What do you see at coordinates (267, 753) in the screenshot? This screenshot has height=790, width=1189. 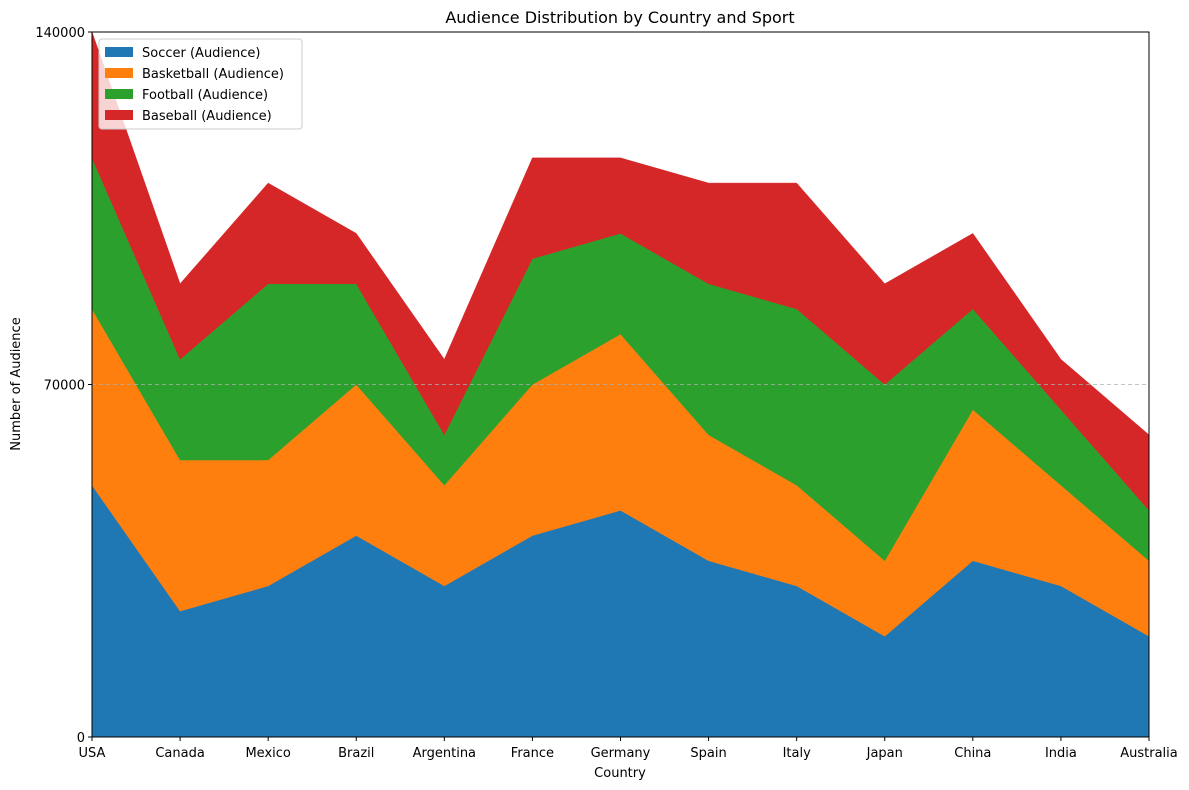 I see `x-tick-label: Mexico` at bounding box center [267, 753].